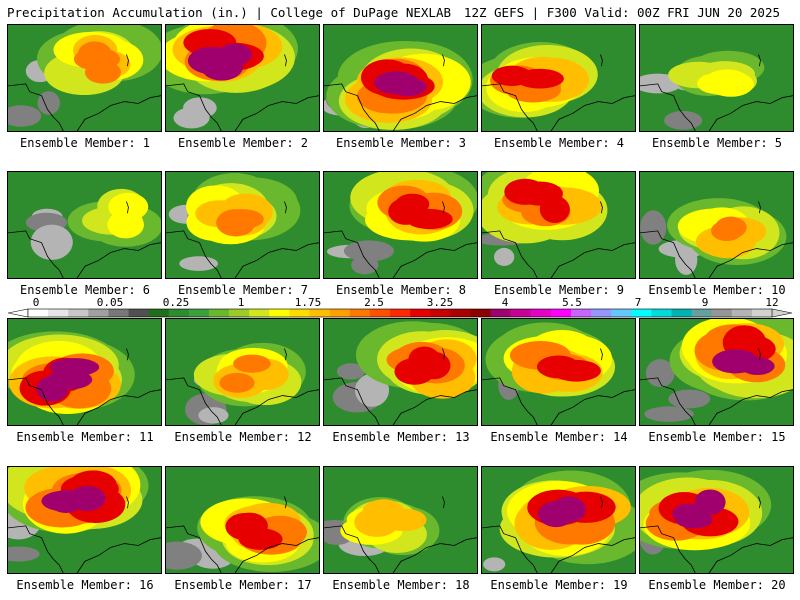  What do you see at coordinates (243, 437) in the screenshot?
I see `ensemble-member-label: Ensemble Member: 12` at bounding box center [243, 437].